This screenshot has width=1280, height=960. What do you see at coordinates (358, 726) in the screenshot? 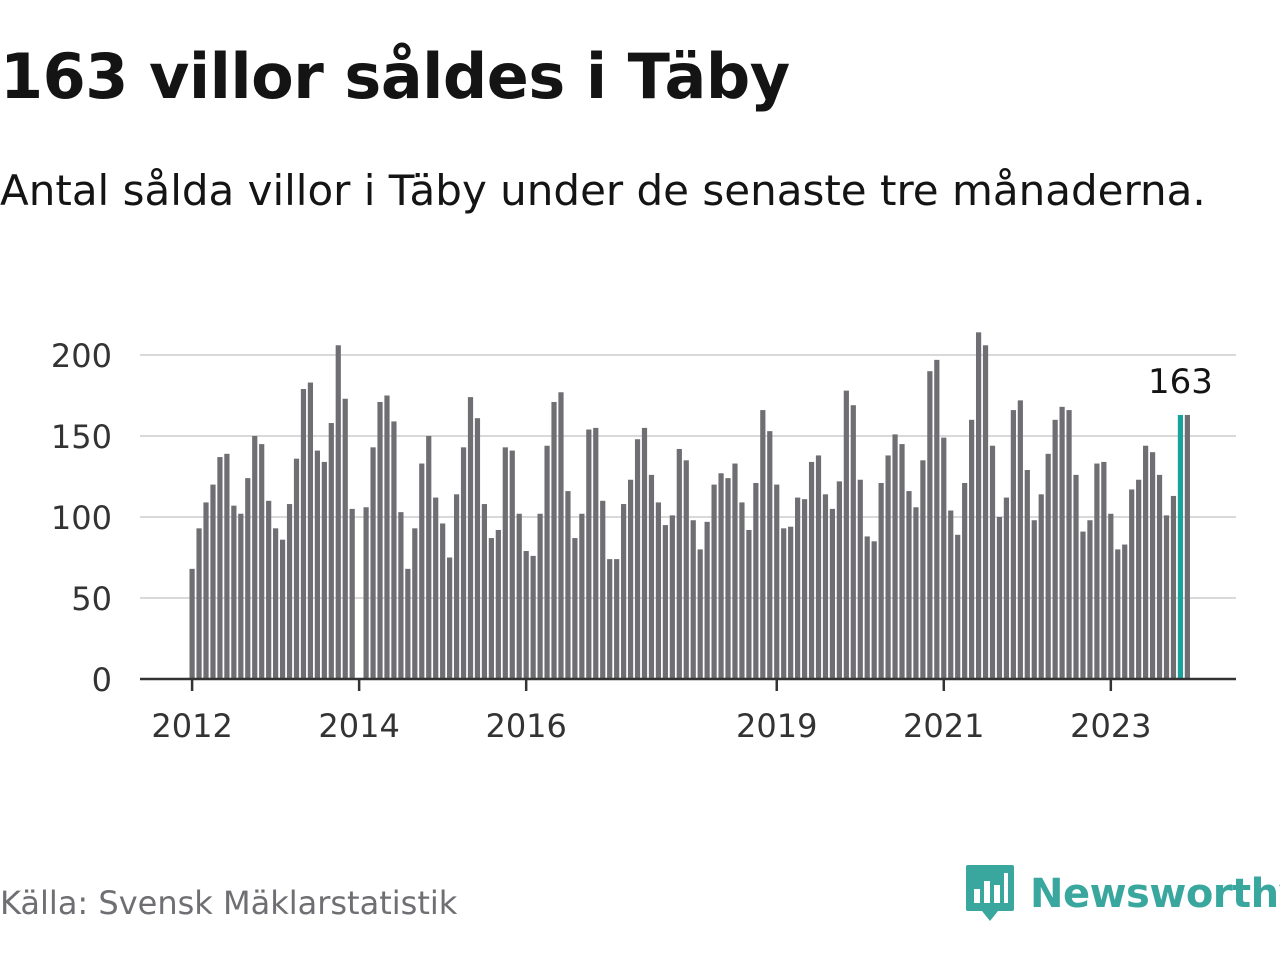
I see `x-tick-label: 2014` at bounding box center [358, 726].